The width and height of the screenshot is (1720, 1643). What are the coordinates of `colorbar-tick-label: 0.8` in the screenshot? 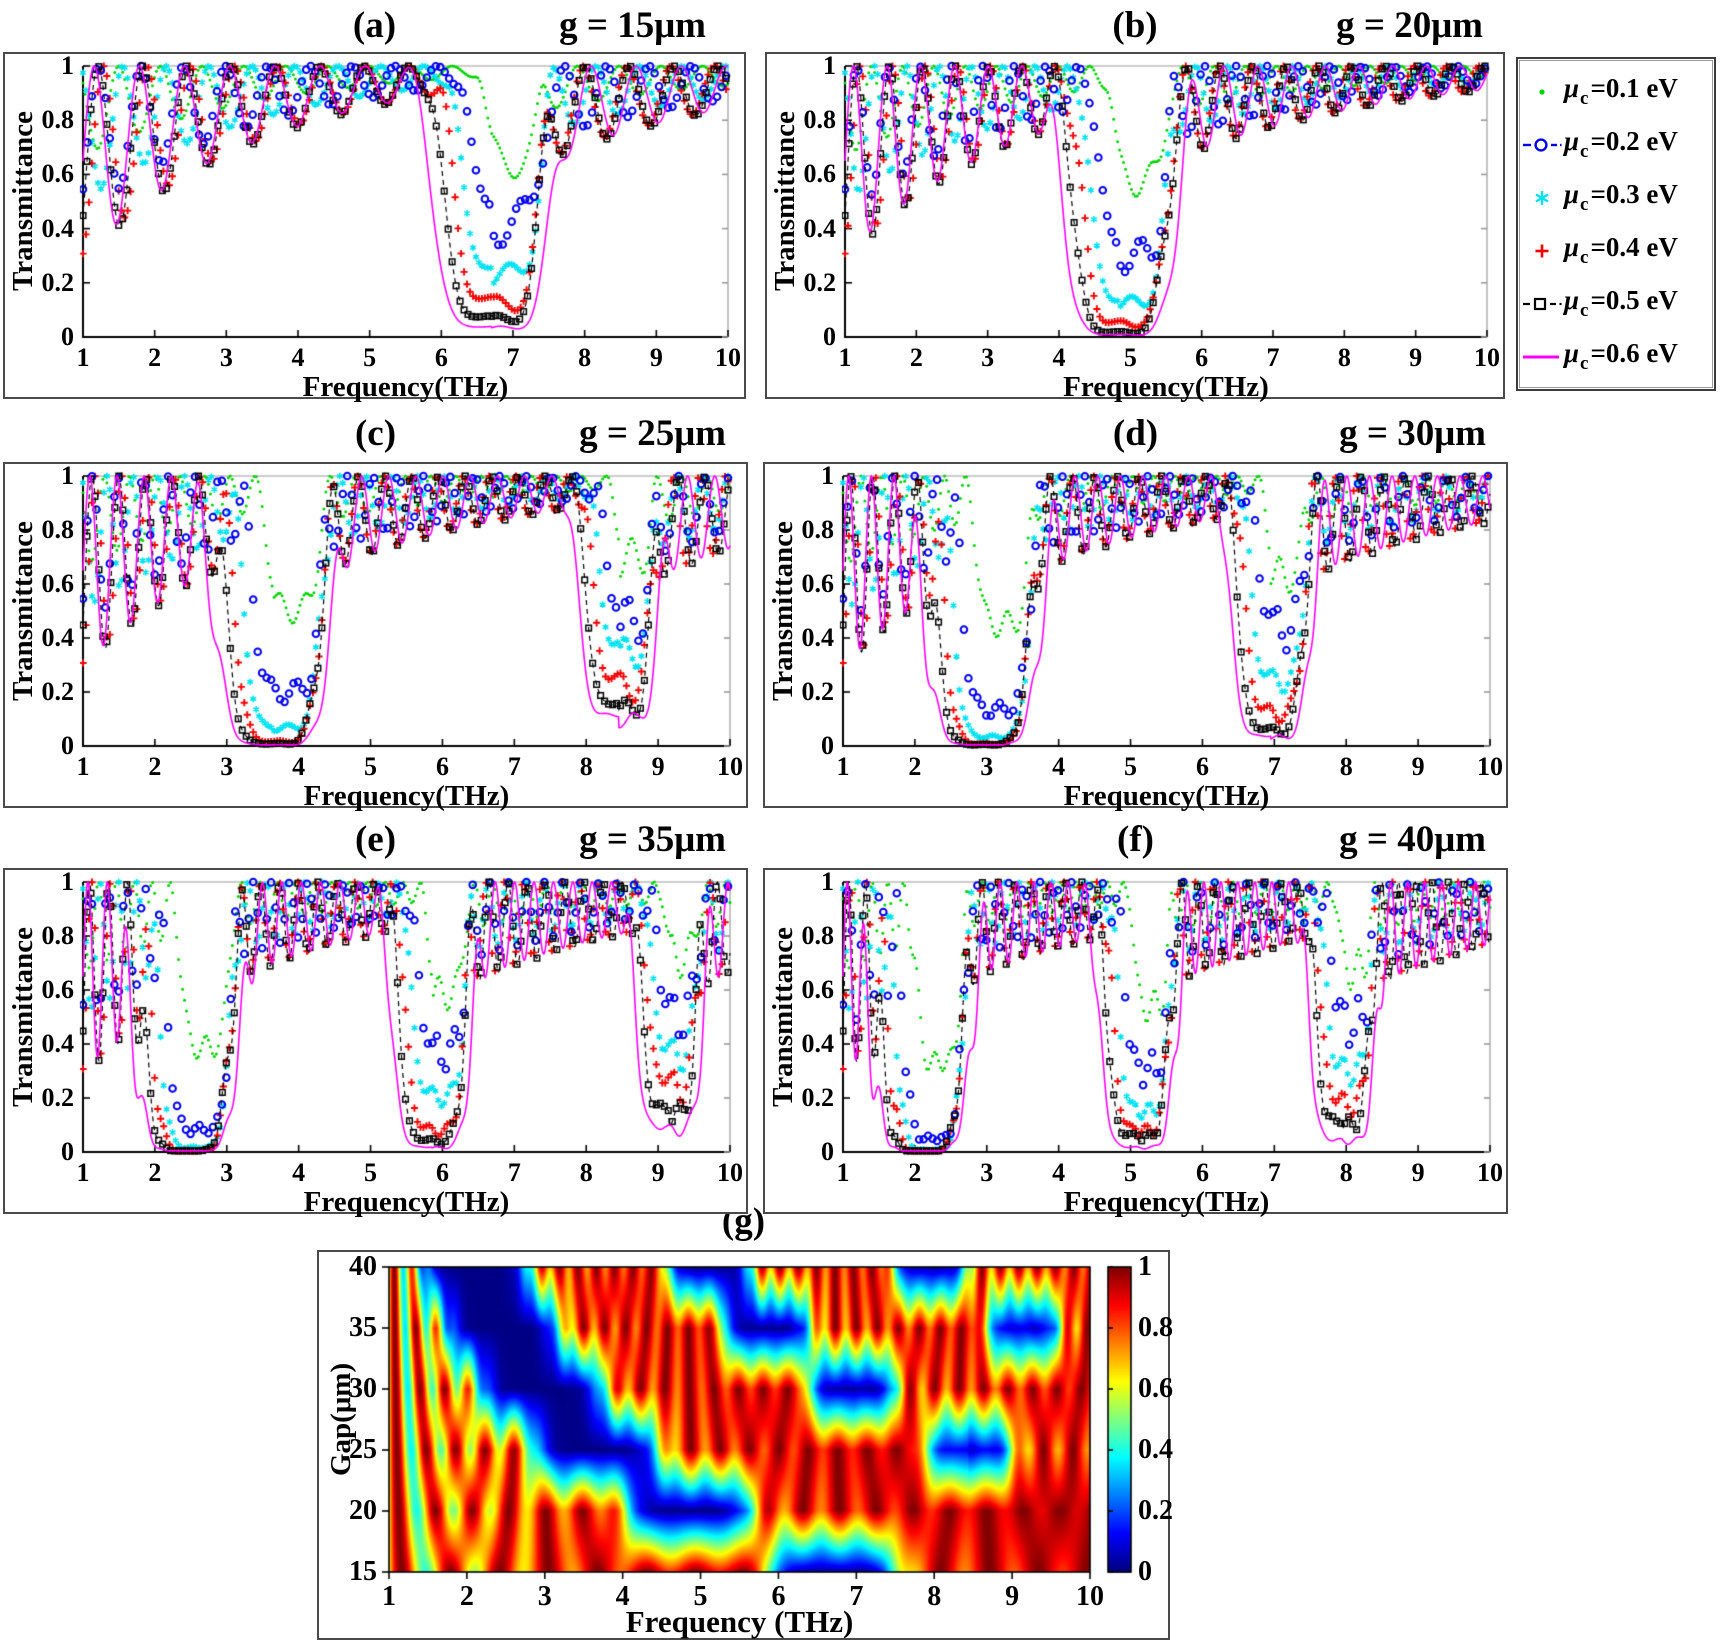 It's located at (1155, 1327).